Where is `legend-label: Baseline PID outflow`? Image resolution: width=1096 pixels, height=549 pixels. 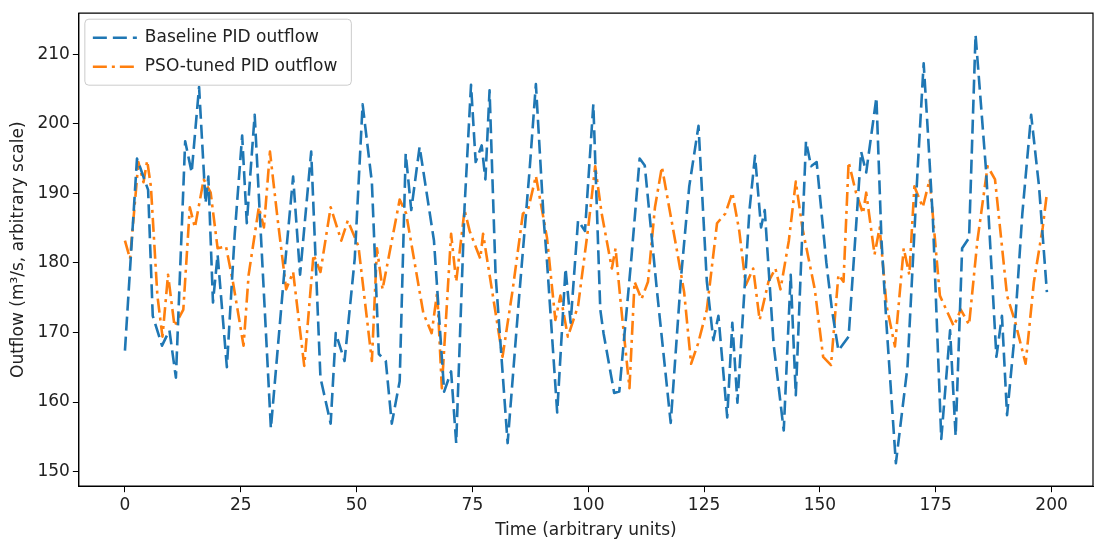 legend-label: Baseline PID outflow is located at coordinates (232, 36).